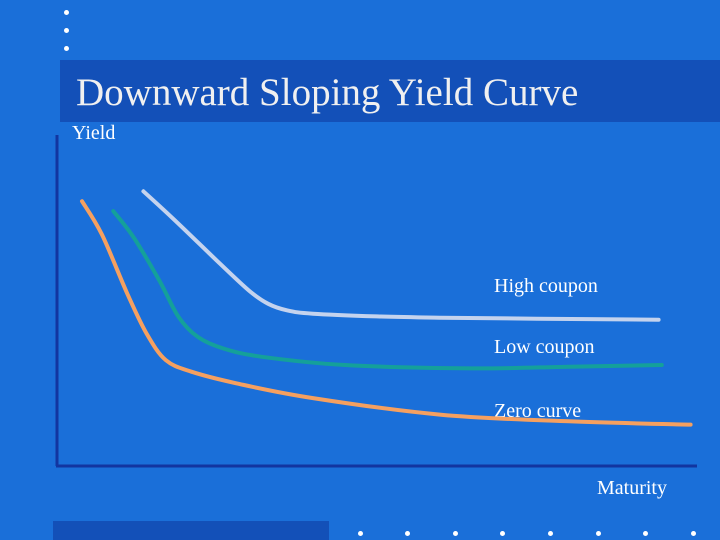 Image resolution: width=720 pixels, height=540 pixels. What do you see at coordinates (632, 488) in the screenshot?
I see `x-axis-label: Maturity` at bounding box center [632, 488].